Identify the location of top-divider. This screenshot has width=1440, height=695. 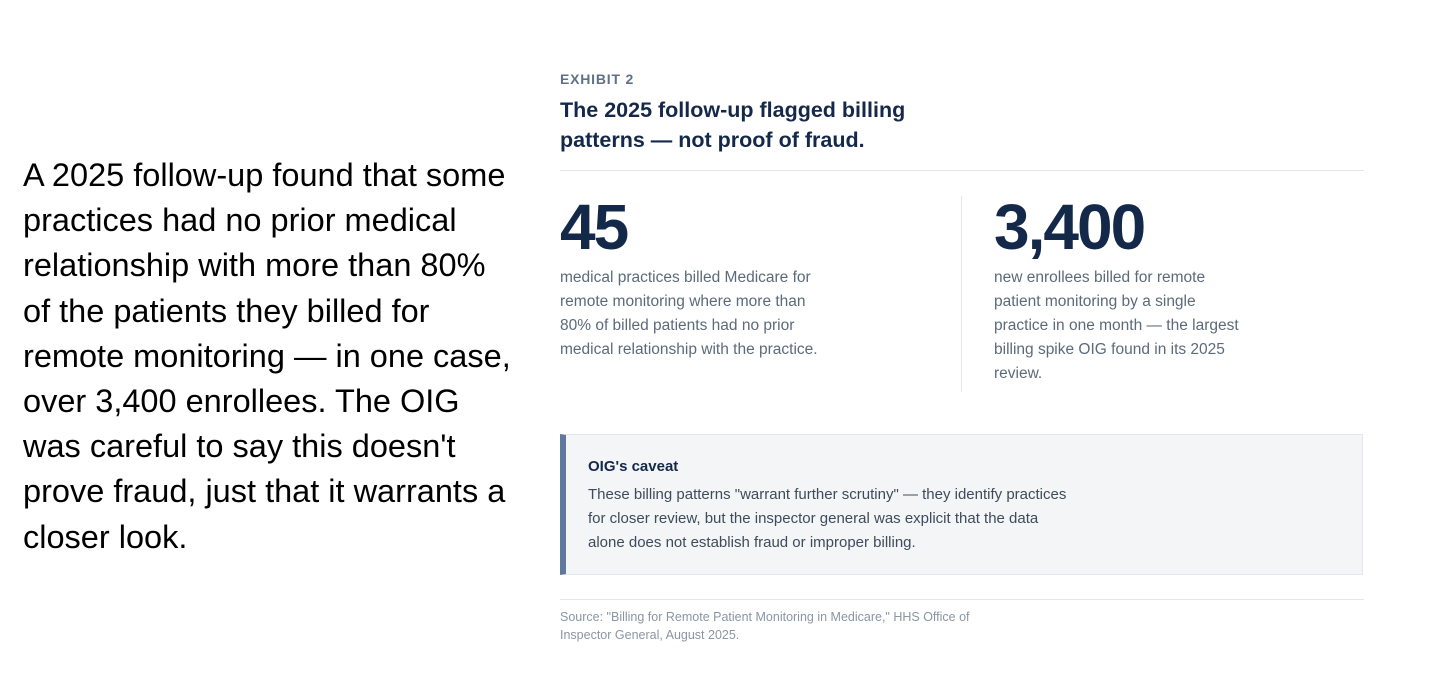
(962, 170).